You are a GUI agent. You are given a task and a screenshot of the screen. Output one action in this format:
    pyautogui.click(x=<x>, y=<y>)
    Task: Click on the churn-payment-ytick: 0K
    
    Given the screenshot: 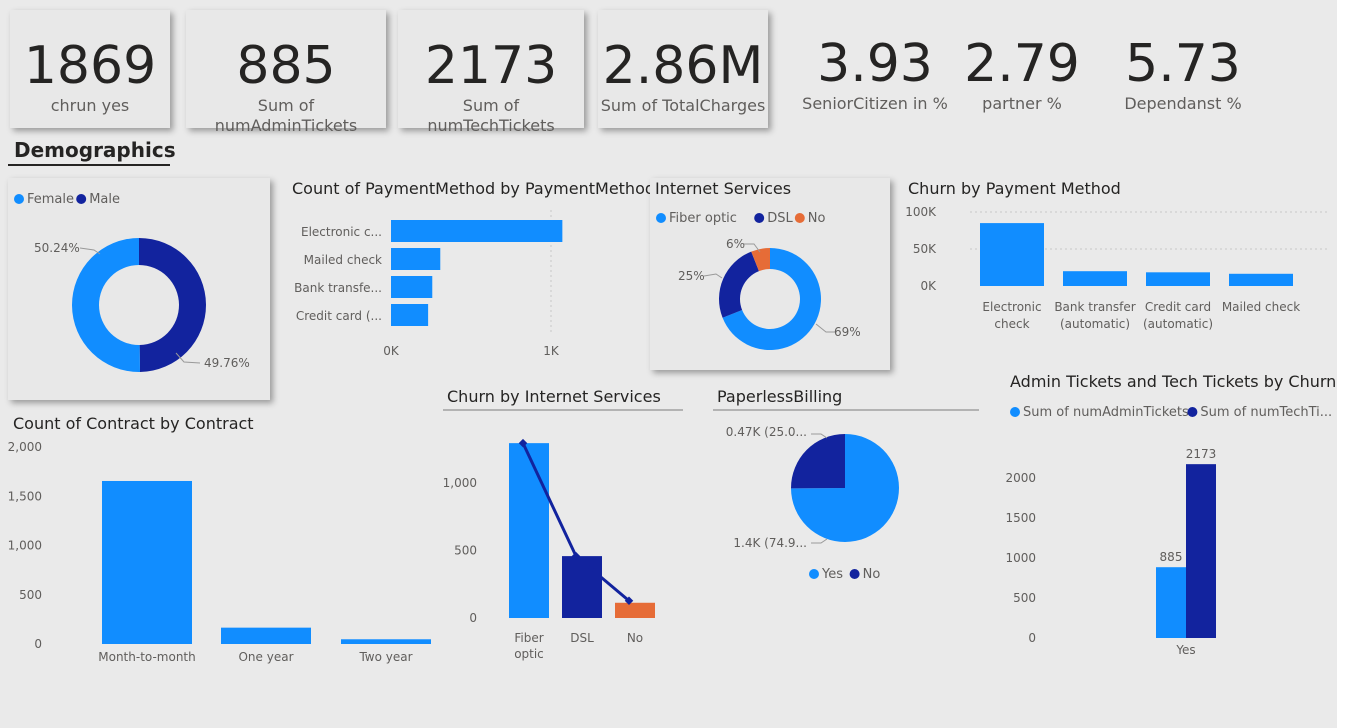 What is the action you would take?
    pyautogui.click(x=928, y=286)
    